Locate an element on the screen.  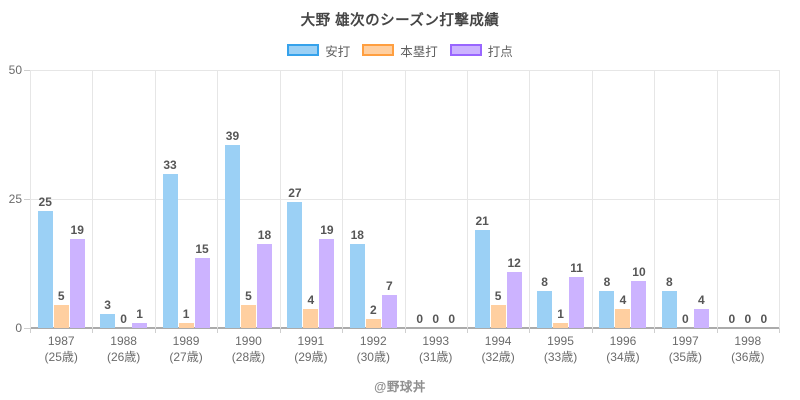
bar-label-home-runs-1992: 2 is located at coordinates (373, 309).